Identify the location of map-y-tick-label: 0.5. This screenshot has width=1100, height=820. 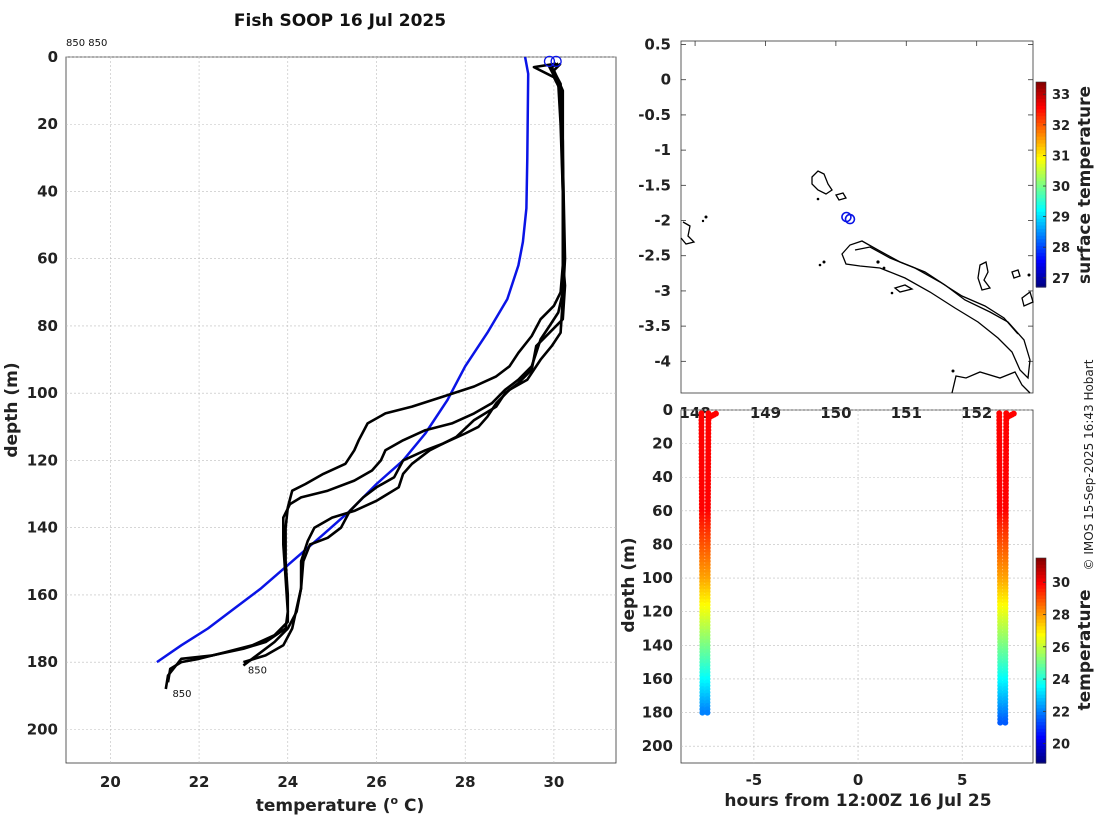
(657, 45).